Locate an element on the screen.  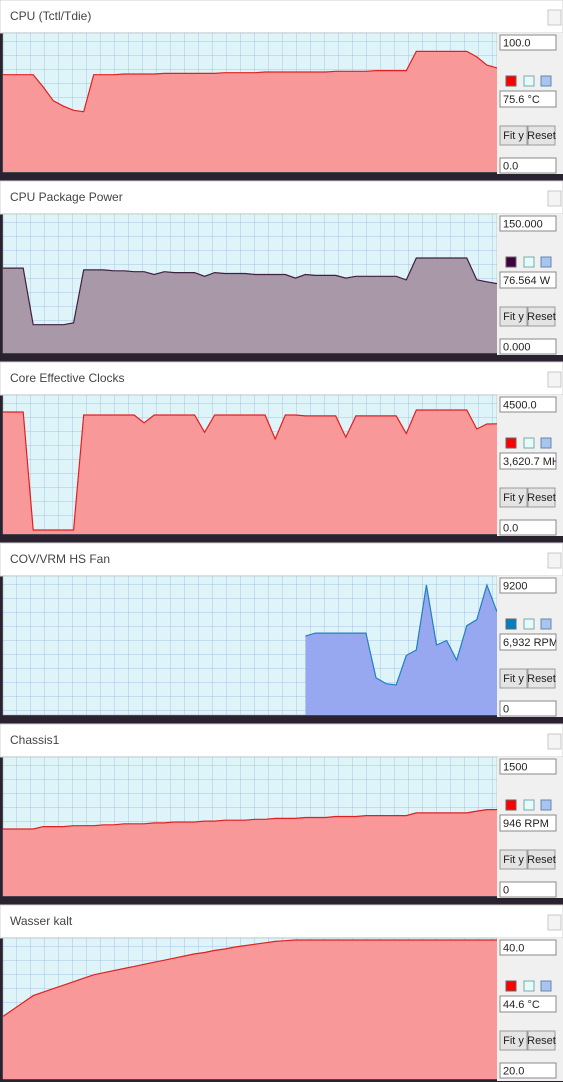
max-label: 4500.0 is located at coordinates (520, 405).